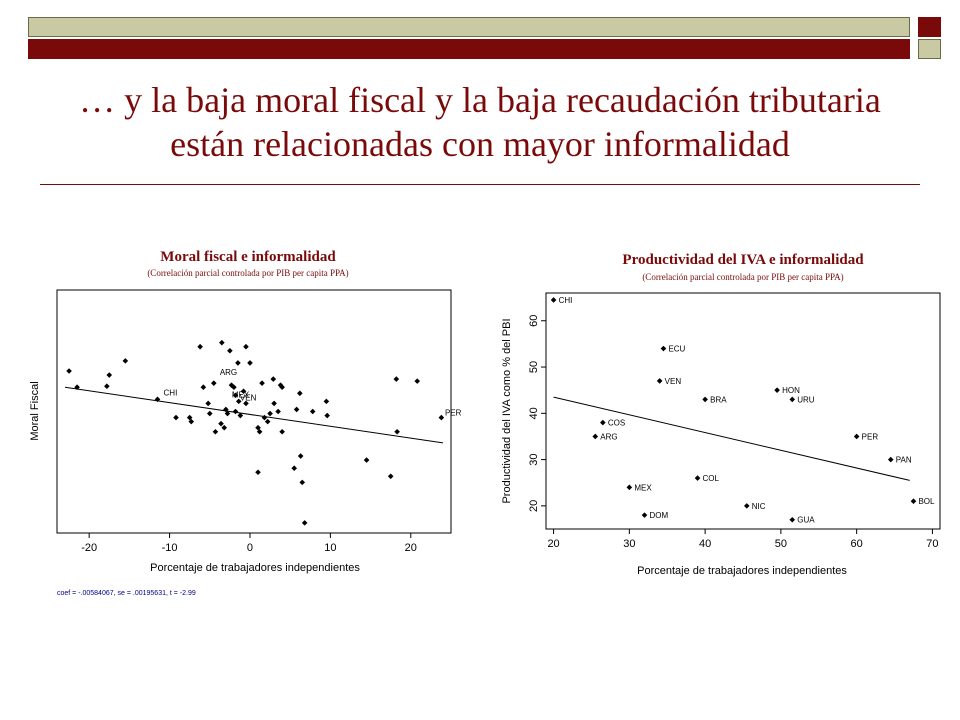 The image size is (960, 720). What do you see at coordinates (330, 548) in the screenshot?
I see `chart1-x-tick-label: 10` at bounding box center [330, 548].